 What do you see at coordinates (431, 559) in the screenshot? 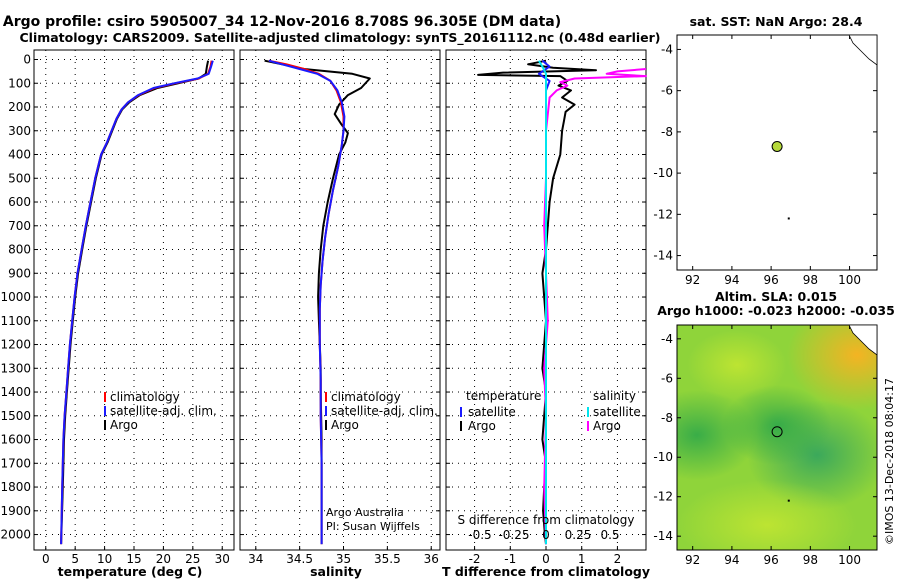
I see `x-tick-label: 36` at bounding box center [431, 559].